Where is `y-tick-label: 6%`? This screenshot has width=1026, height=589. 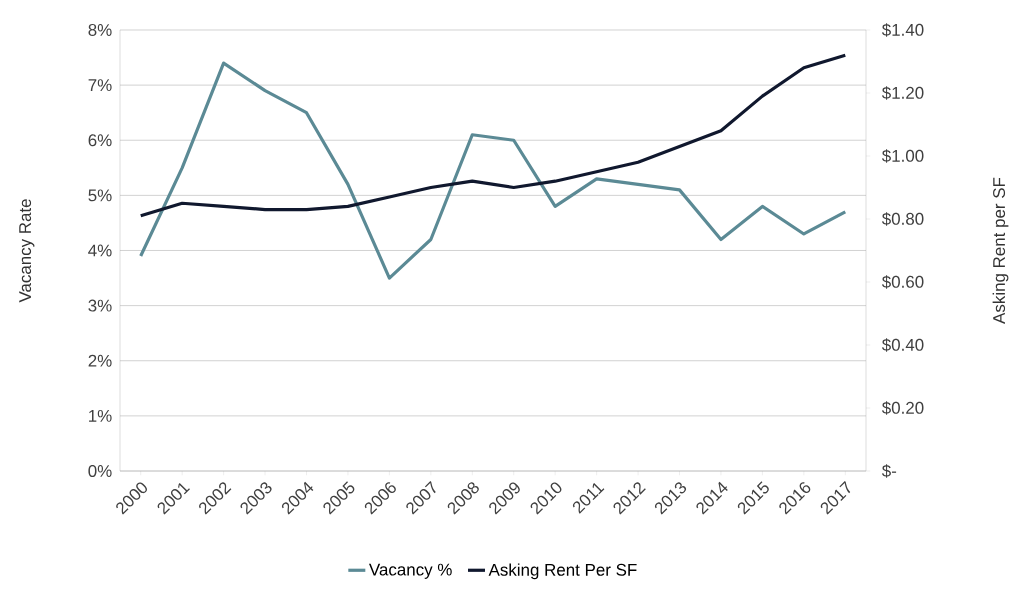 y-tick-label: 6% is located at coordinates (100, 140).